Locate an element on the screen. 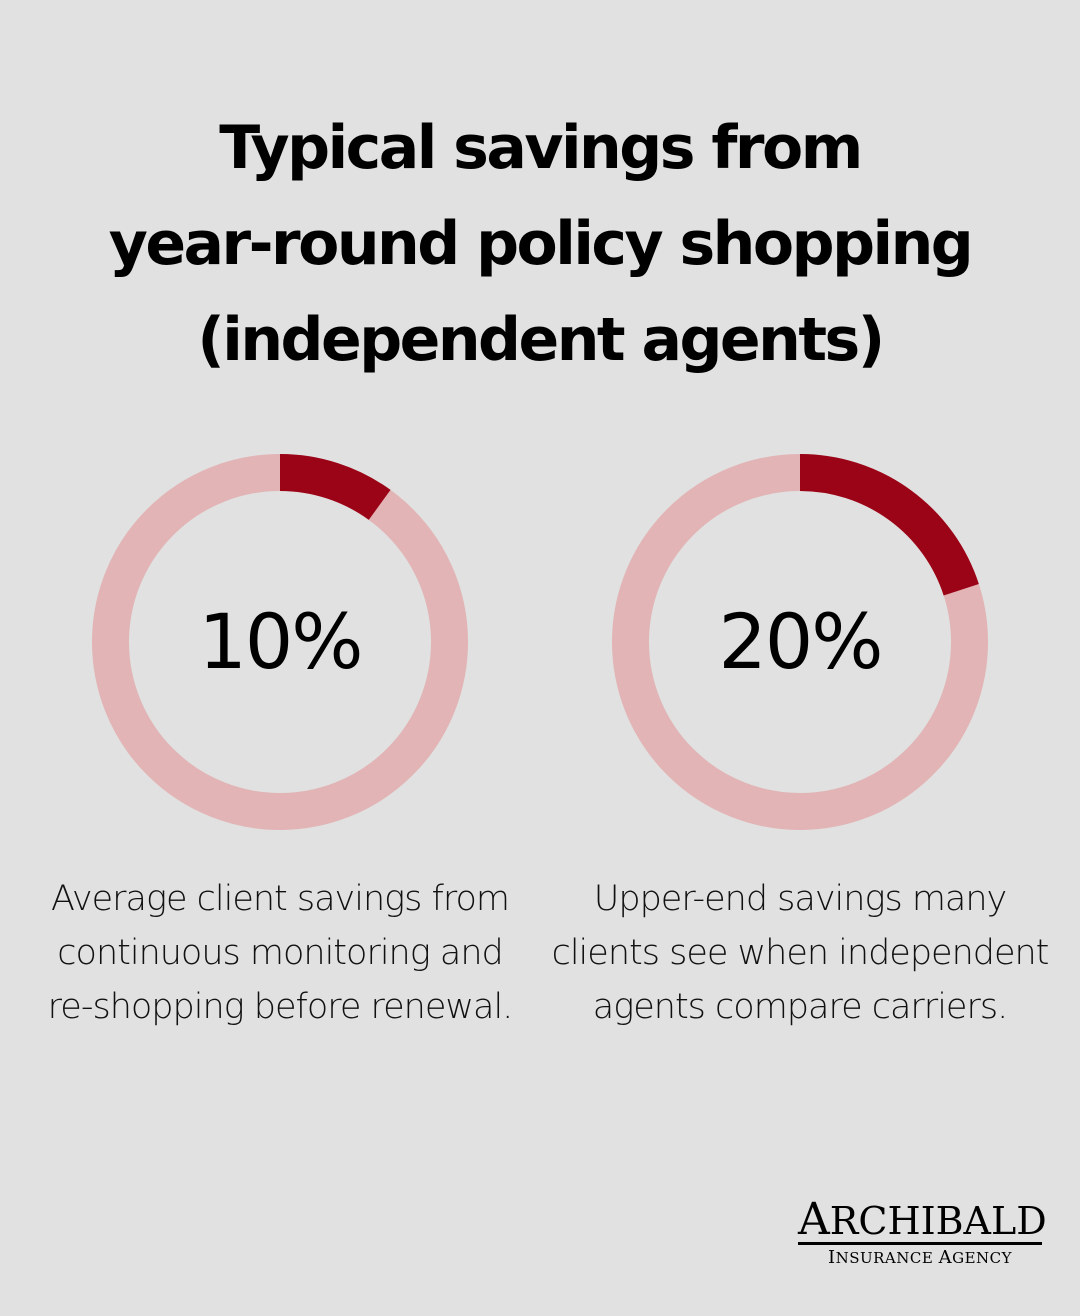  donut-chart-upper-end: 20% is located at coordinates (800, 642).